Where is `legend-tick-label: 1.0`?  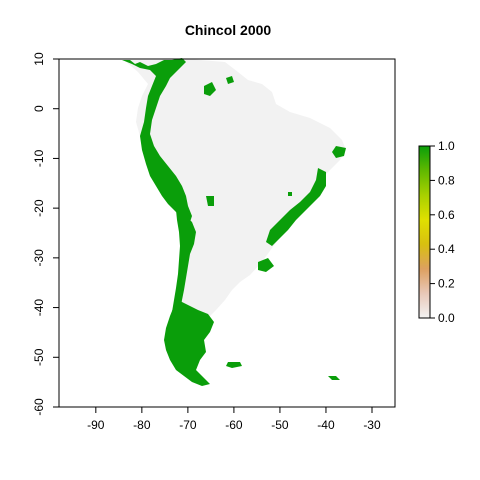 legend-tick-label: 1.0 is located at coordinates (446, 146).